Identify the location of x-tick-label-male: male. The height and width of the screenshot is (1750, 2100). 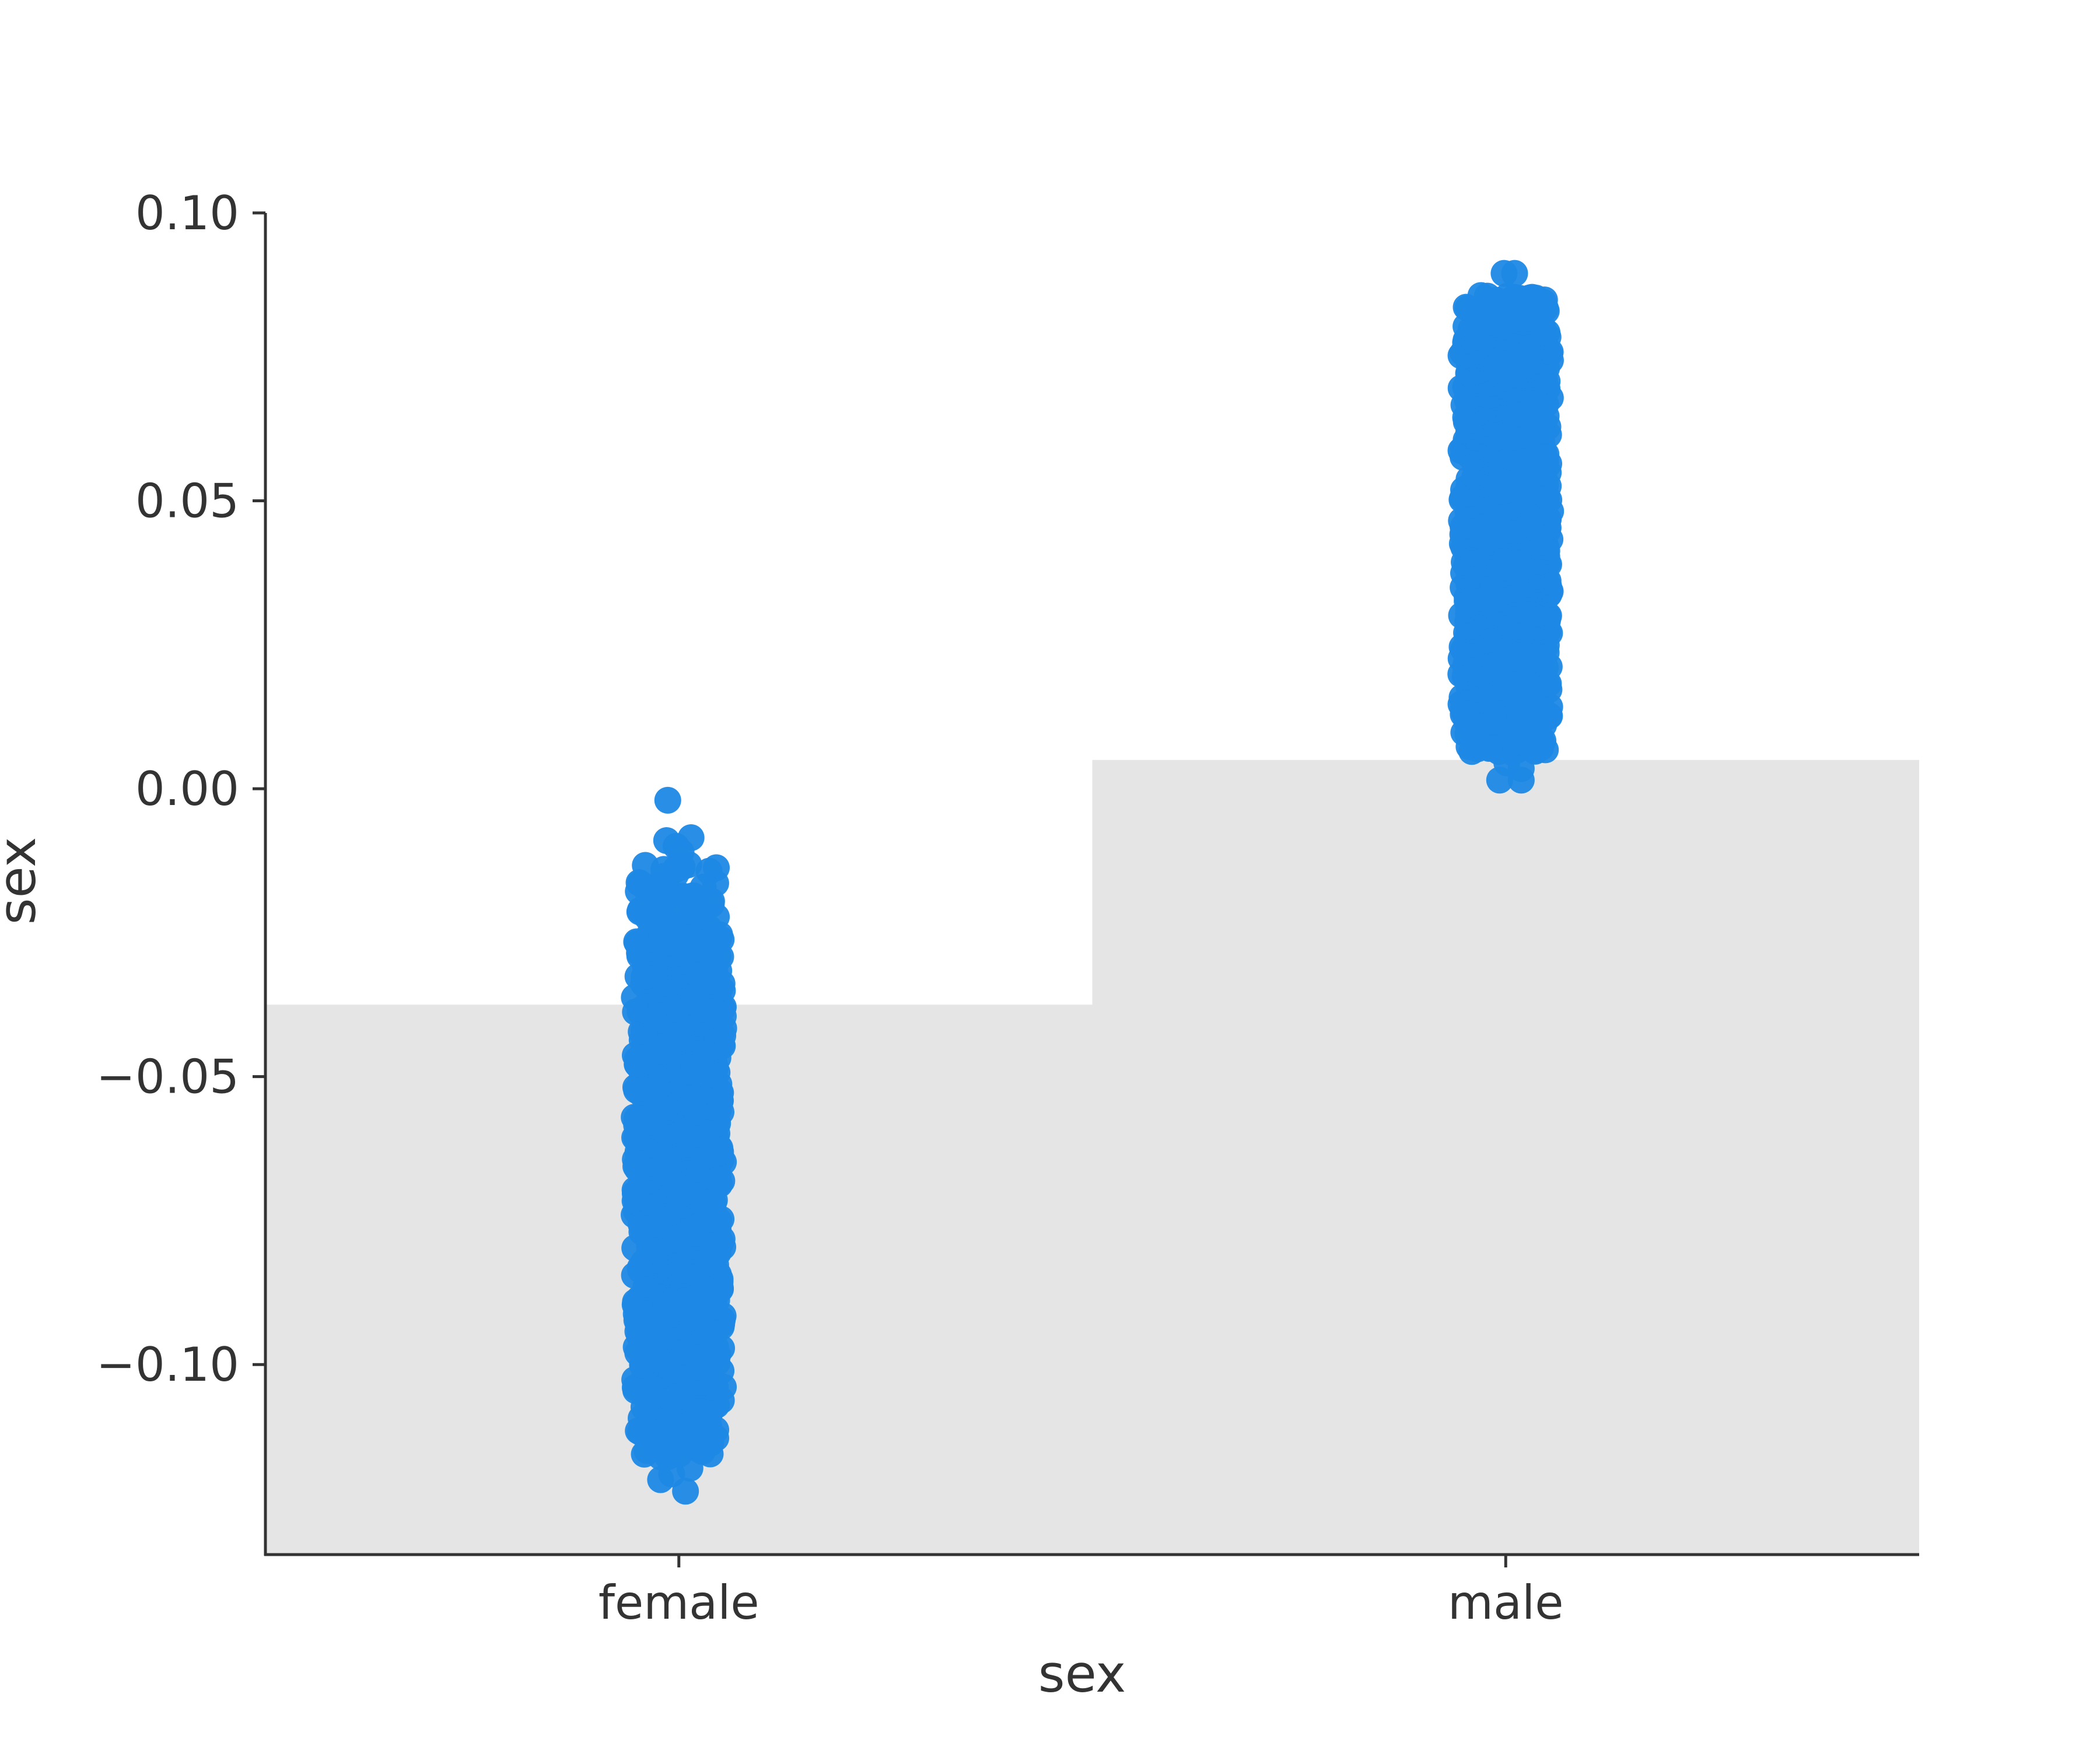
(1505, 1603).